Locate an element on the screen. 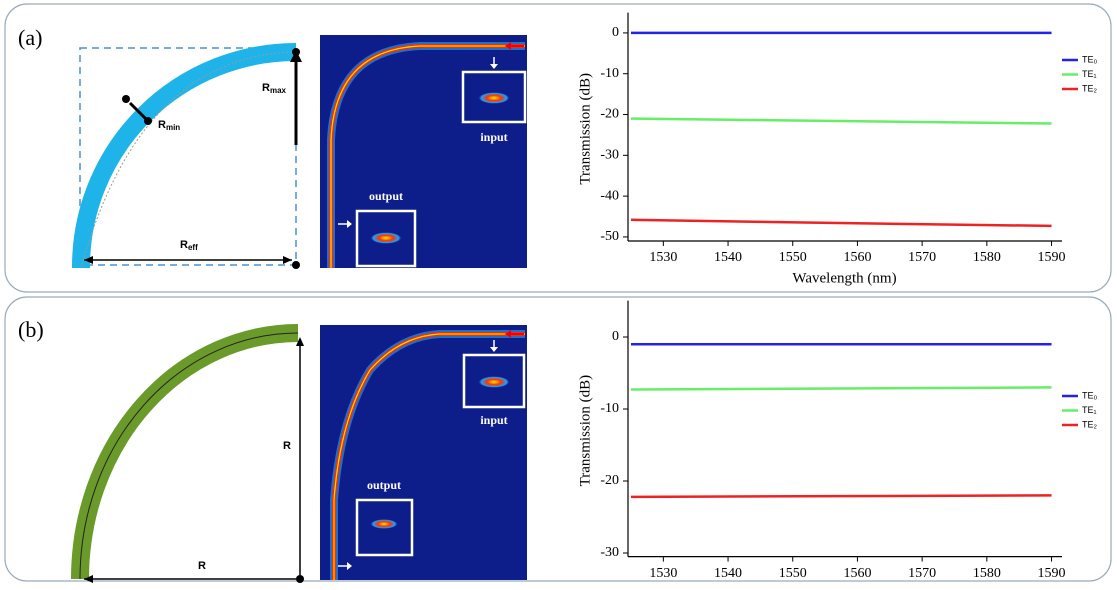 The width and height of the screenshot is (1117, 590). y-tick-label: -50 is located at coordinates (609, 236).